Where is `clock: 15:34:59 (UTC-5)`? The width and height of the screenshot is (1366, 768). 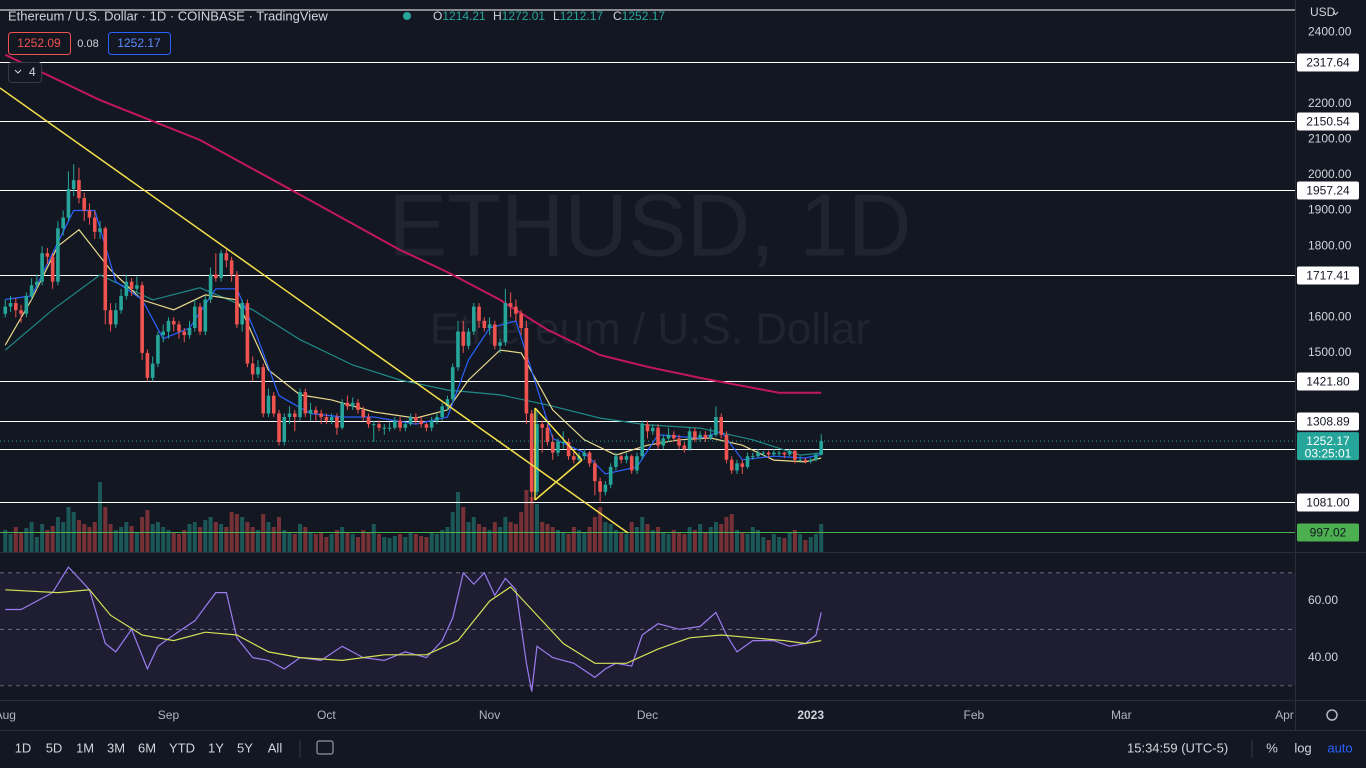
clock: 15:34:59 (UTC-5) is located at coordinates (1177, 747).